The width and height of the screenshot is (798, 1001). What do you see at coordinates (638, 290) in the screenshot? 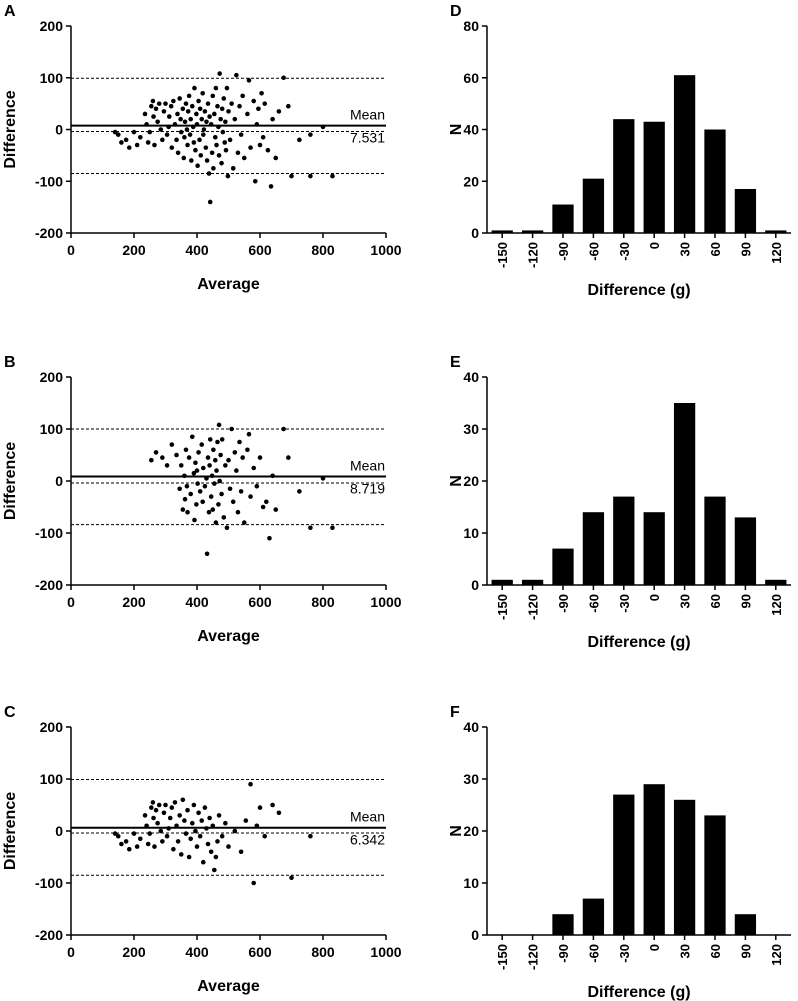
I see `x-axis-label: Difference (g)` at bounding box center [638, 290].